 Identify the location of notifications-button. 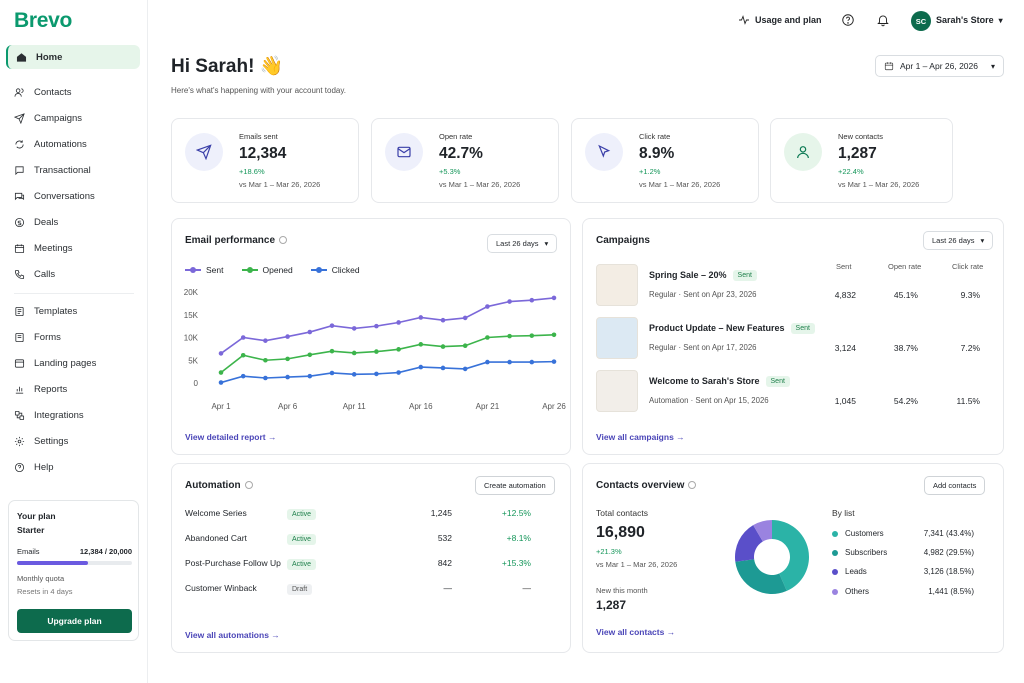
(883, 20).